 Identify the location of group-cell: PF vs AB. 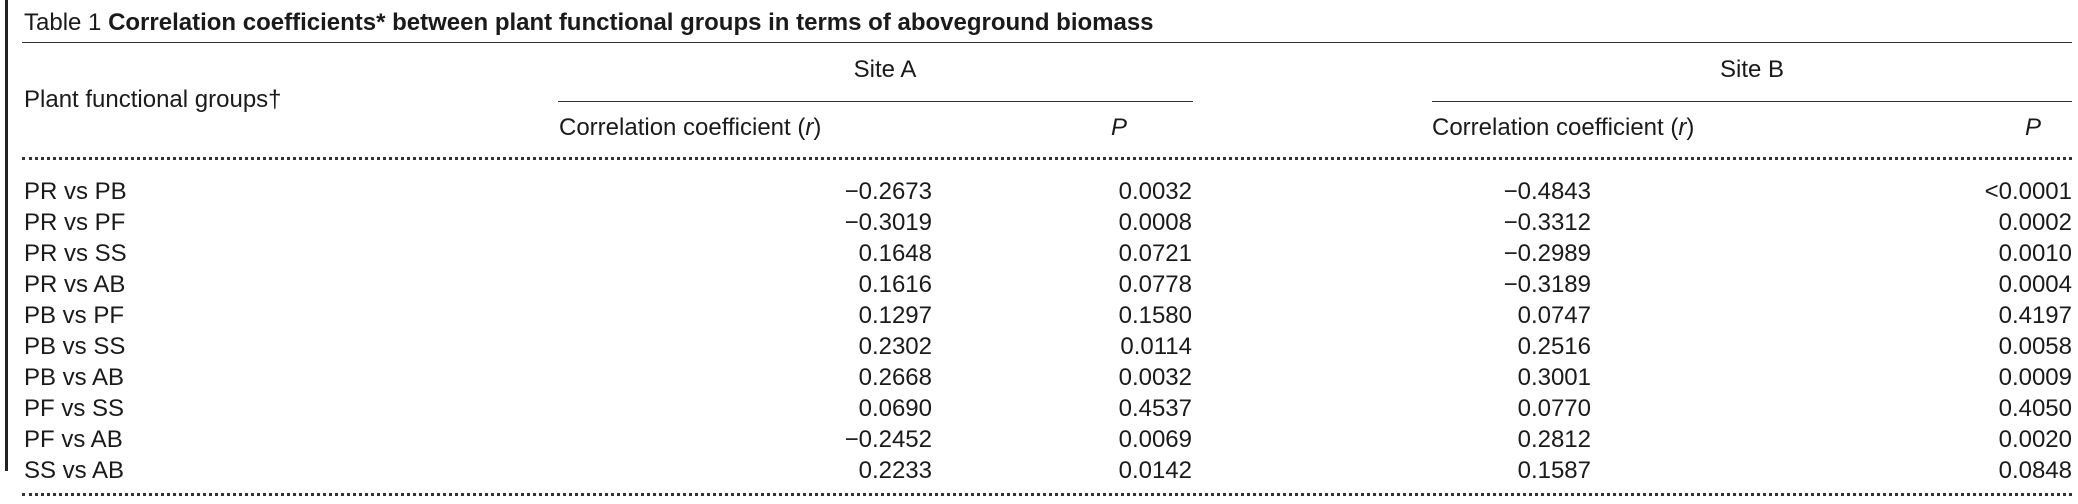
(73, 439).